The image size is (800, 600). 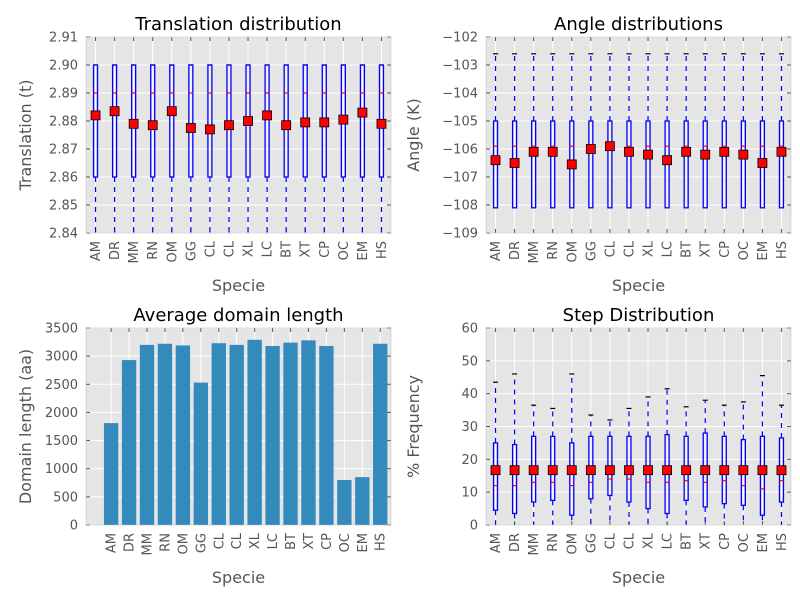 What do you see at coordinates (413, 135) in the screenshot?
I see `y-axis-label: Angle (K)` at bounding box center [413, 135].